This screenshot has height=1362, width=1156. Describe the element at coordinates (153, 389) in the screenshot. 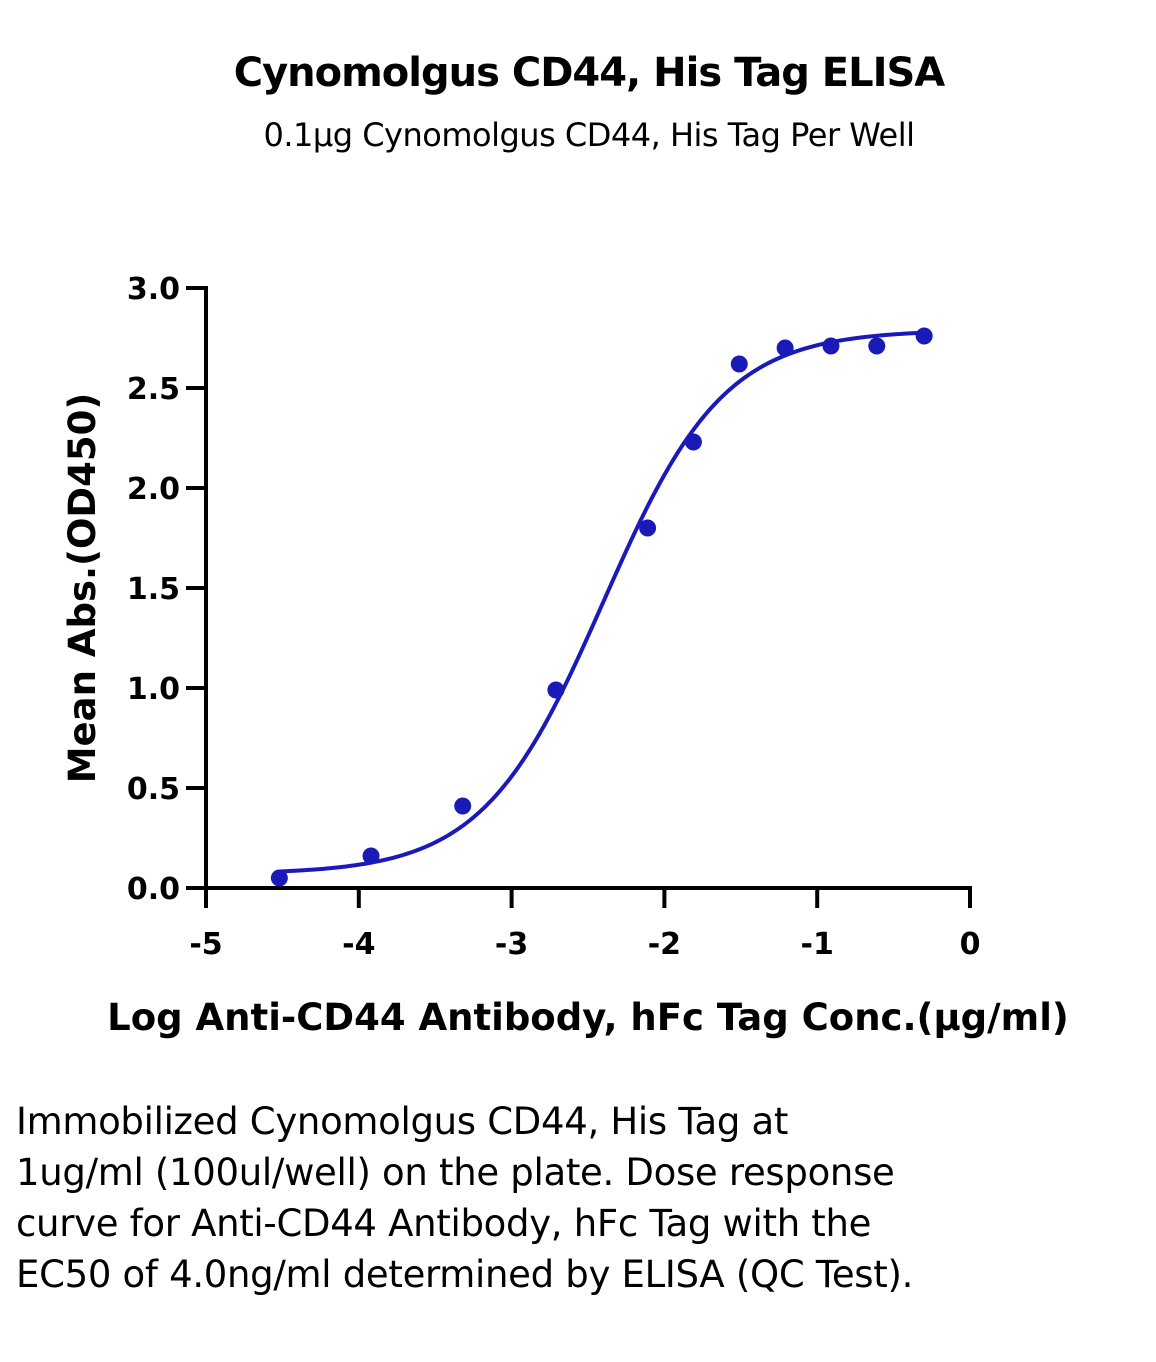

I see `y-tick-label: 2.5` at that location.